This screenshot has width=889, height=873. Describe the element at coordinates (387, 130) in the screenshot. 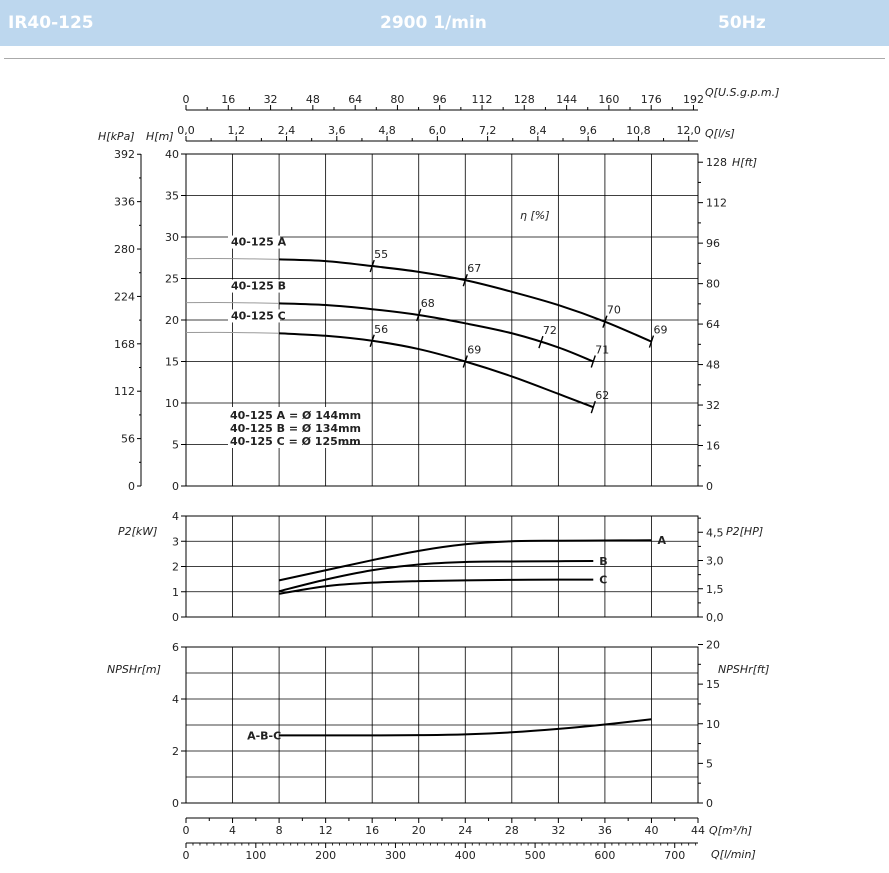

I see `ls-tick-label: 4,8` at that location.